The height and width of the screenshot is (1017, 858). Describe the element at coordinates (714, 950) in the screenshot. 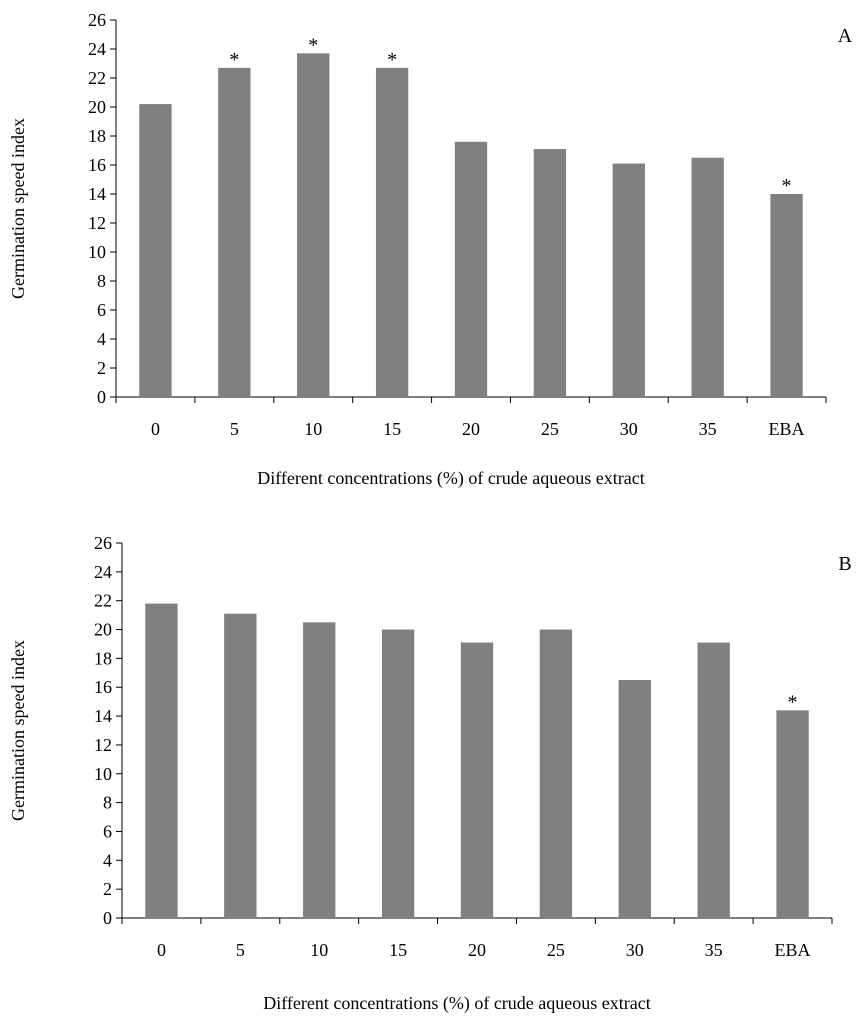

I see `chart-b-x-tick-label: 35` at that location.